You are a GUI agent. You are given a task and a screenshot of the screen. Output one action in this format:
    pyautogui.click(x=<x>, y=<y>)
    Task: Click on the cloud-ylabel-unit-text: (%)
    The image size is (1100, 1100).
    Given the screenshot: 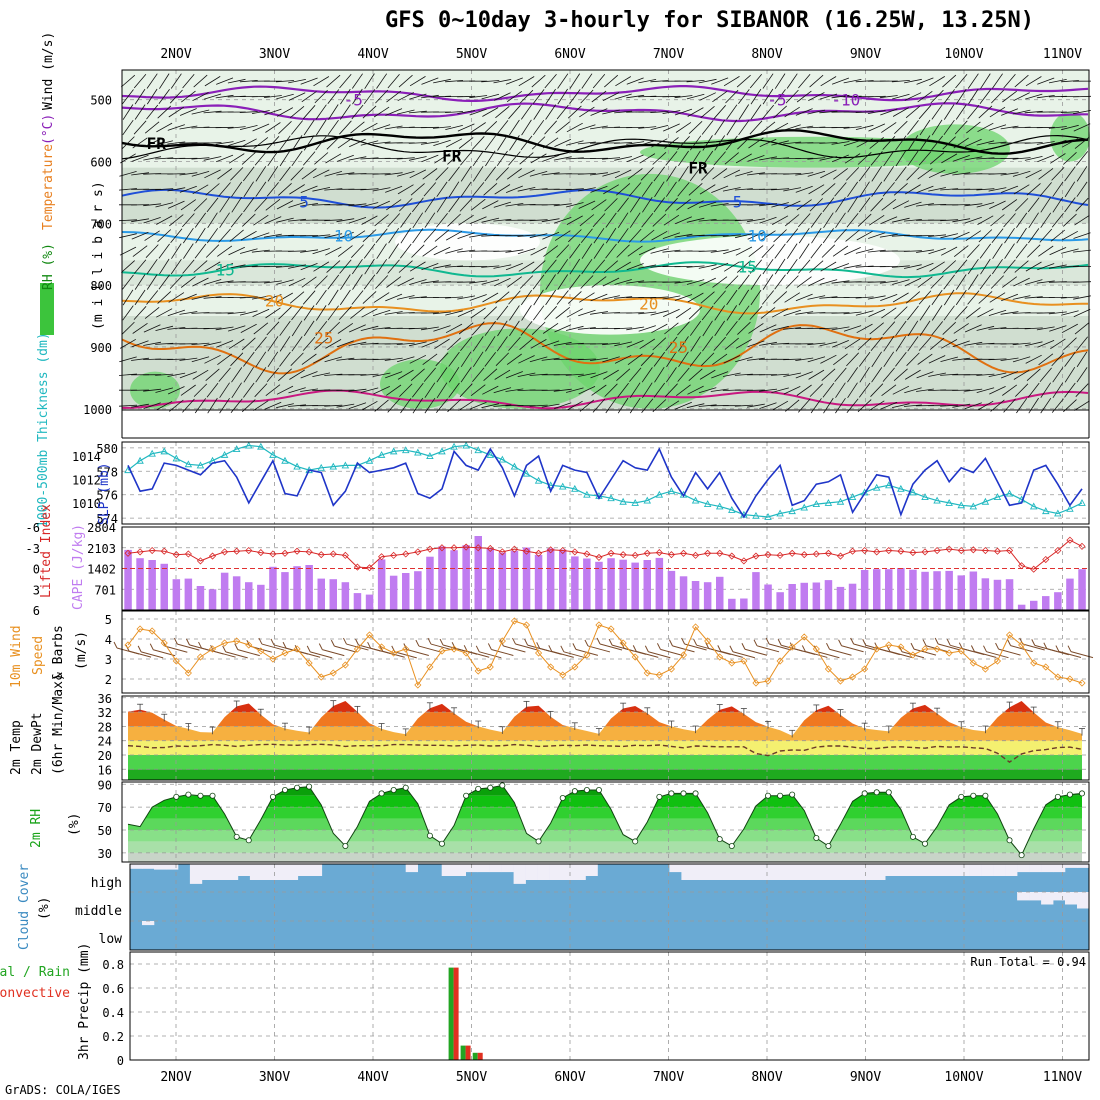 What is the action you would take?
    pyautogui.click(x=44, y=908)
    